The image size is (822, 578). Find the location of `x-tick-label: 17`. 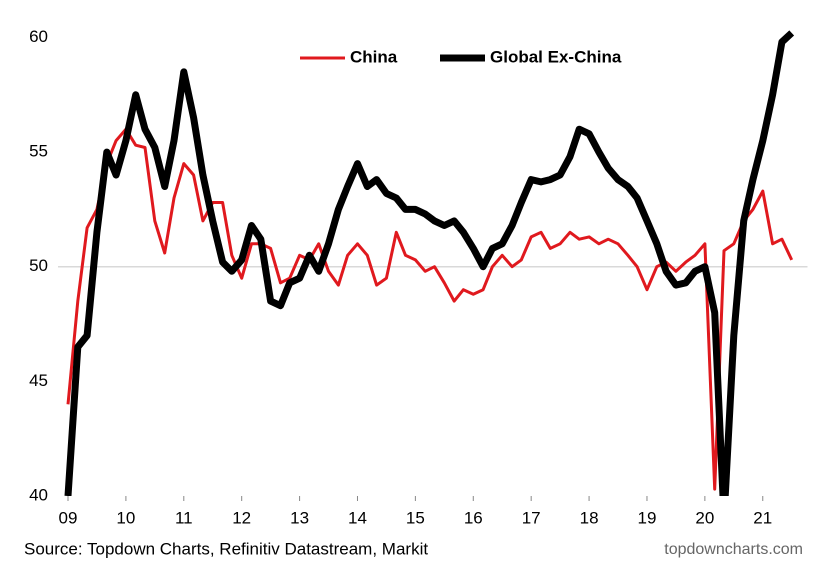

x-tick-label: 17 is located at coordinates (531, 517).